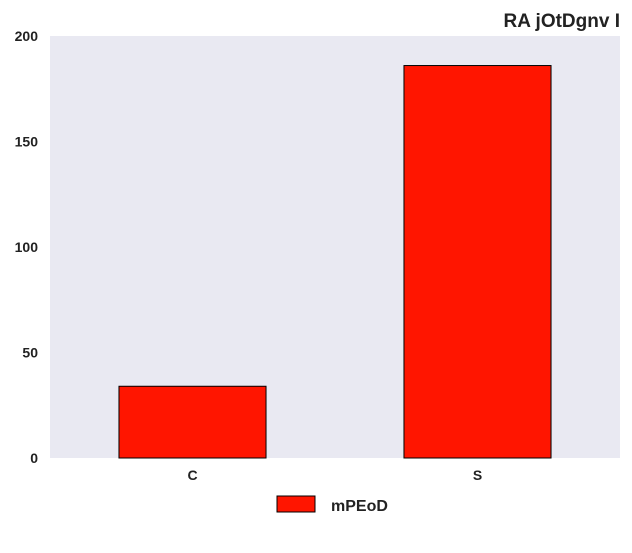 This screenshot has width=632, height=553. What do you see at coordinates (30, 353) in the screenshot?
I see `y-tick-label: 50` at bounding box center [30, 353].